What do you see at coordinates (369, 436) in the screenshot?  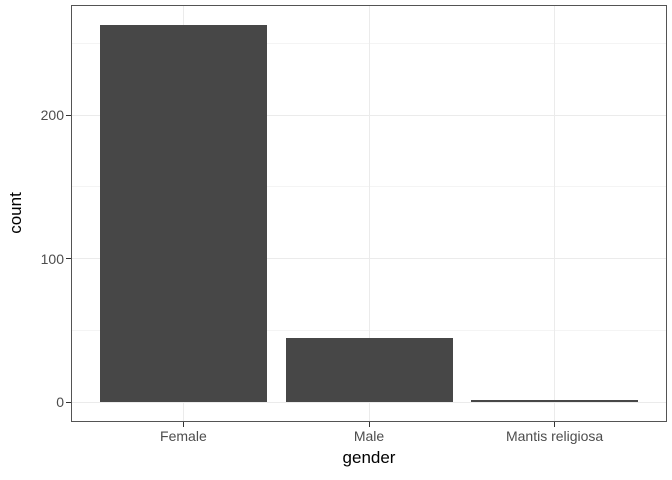 I see `x-tick-label-1: Male` at bounding box center [369, 436].